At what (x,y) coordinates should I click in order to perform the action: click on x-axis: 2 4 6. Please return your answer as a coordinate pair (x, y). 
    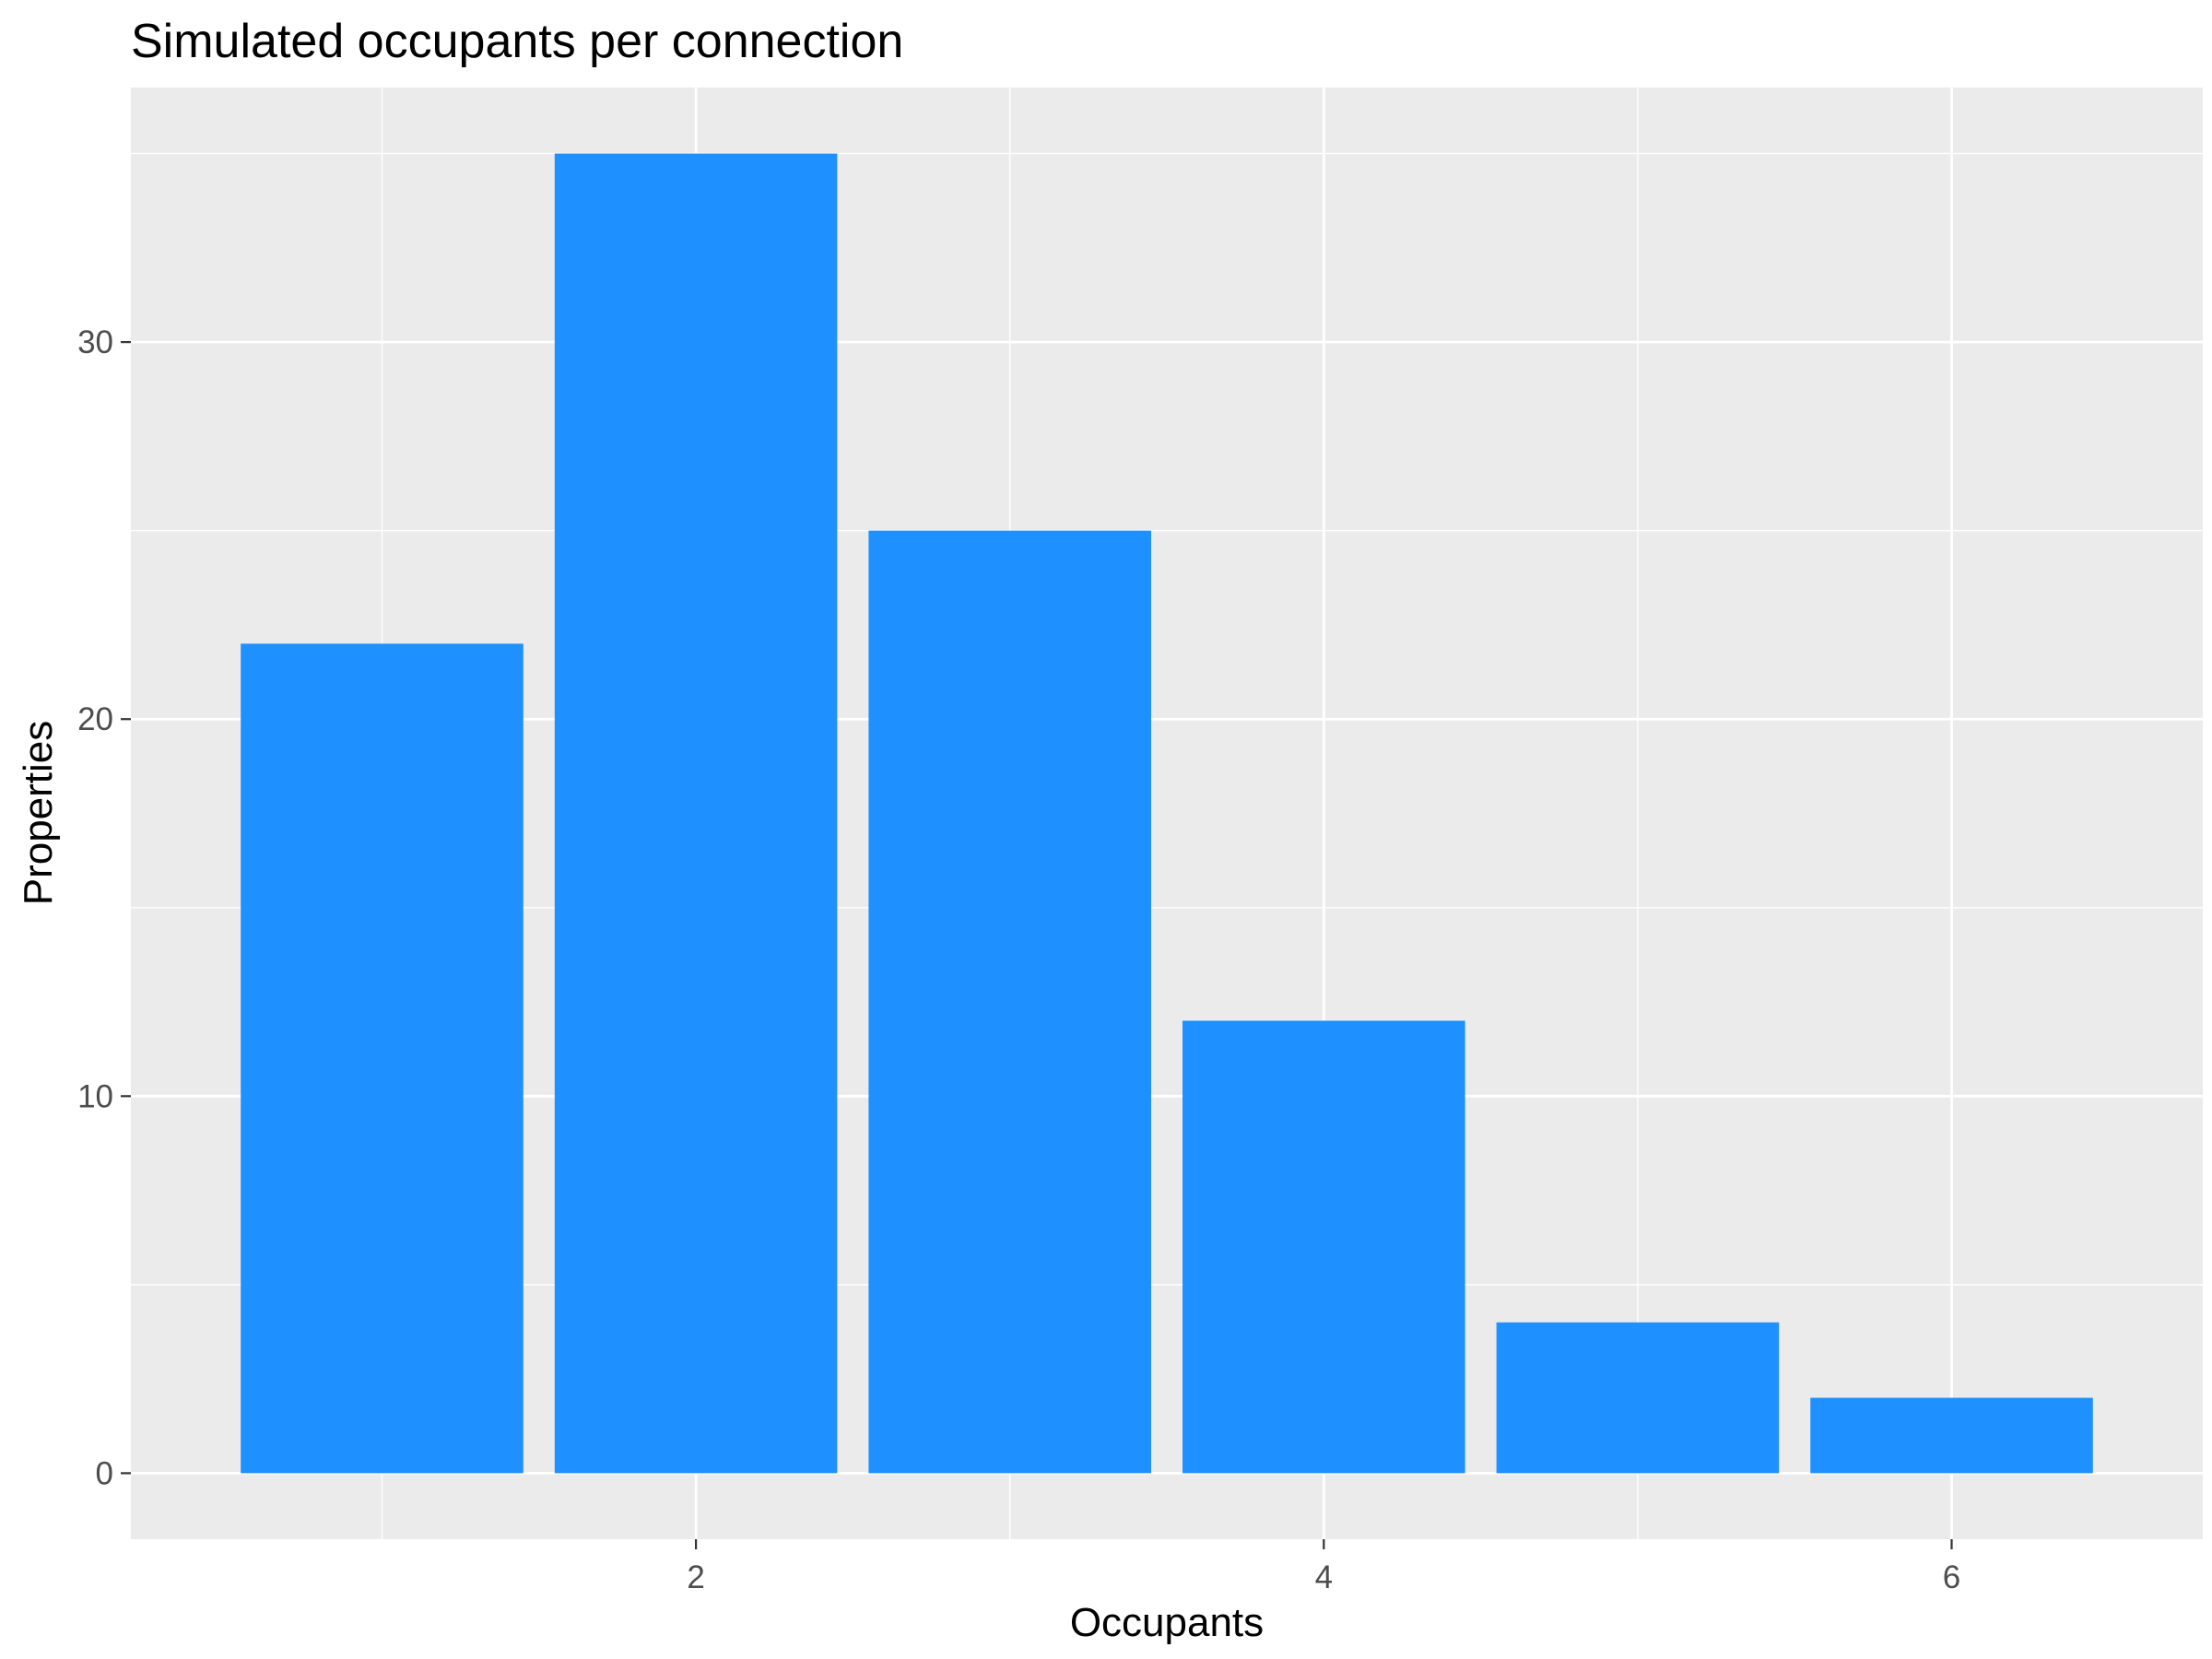
    Looking at the image, I should click on (1323, 1567).